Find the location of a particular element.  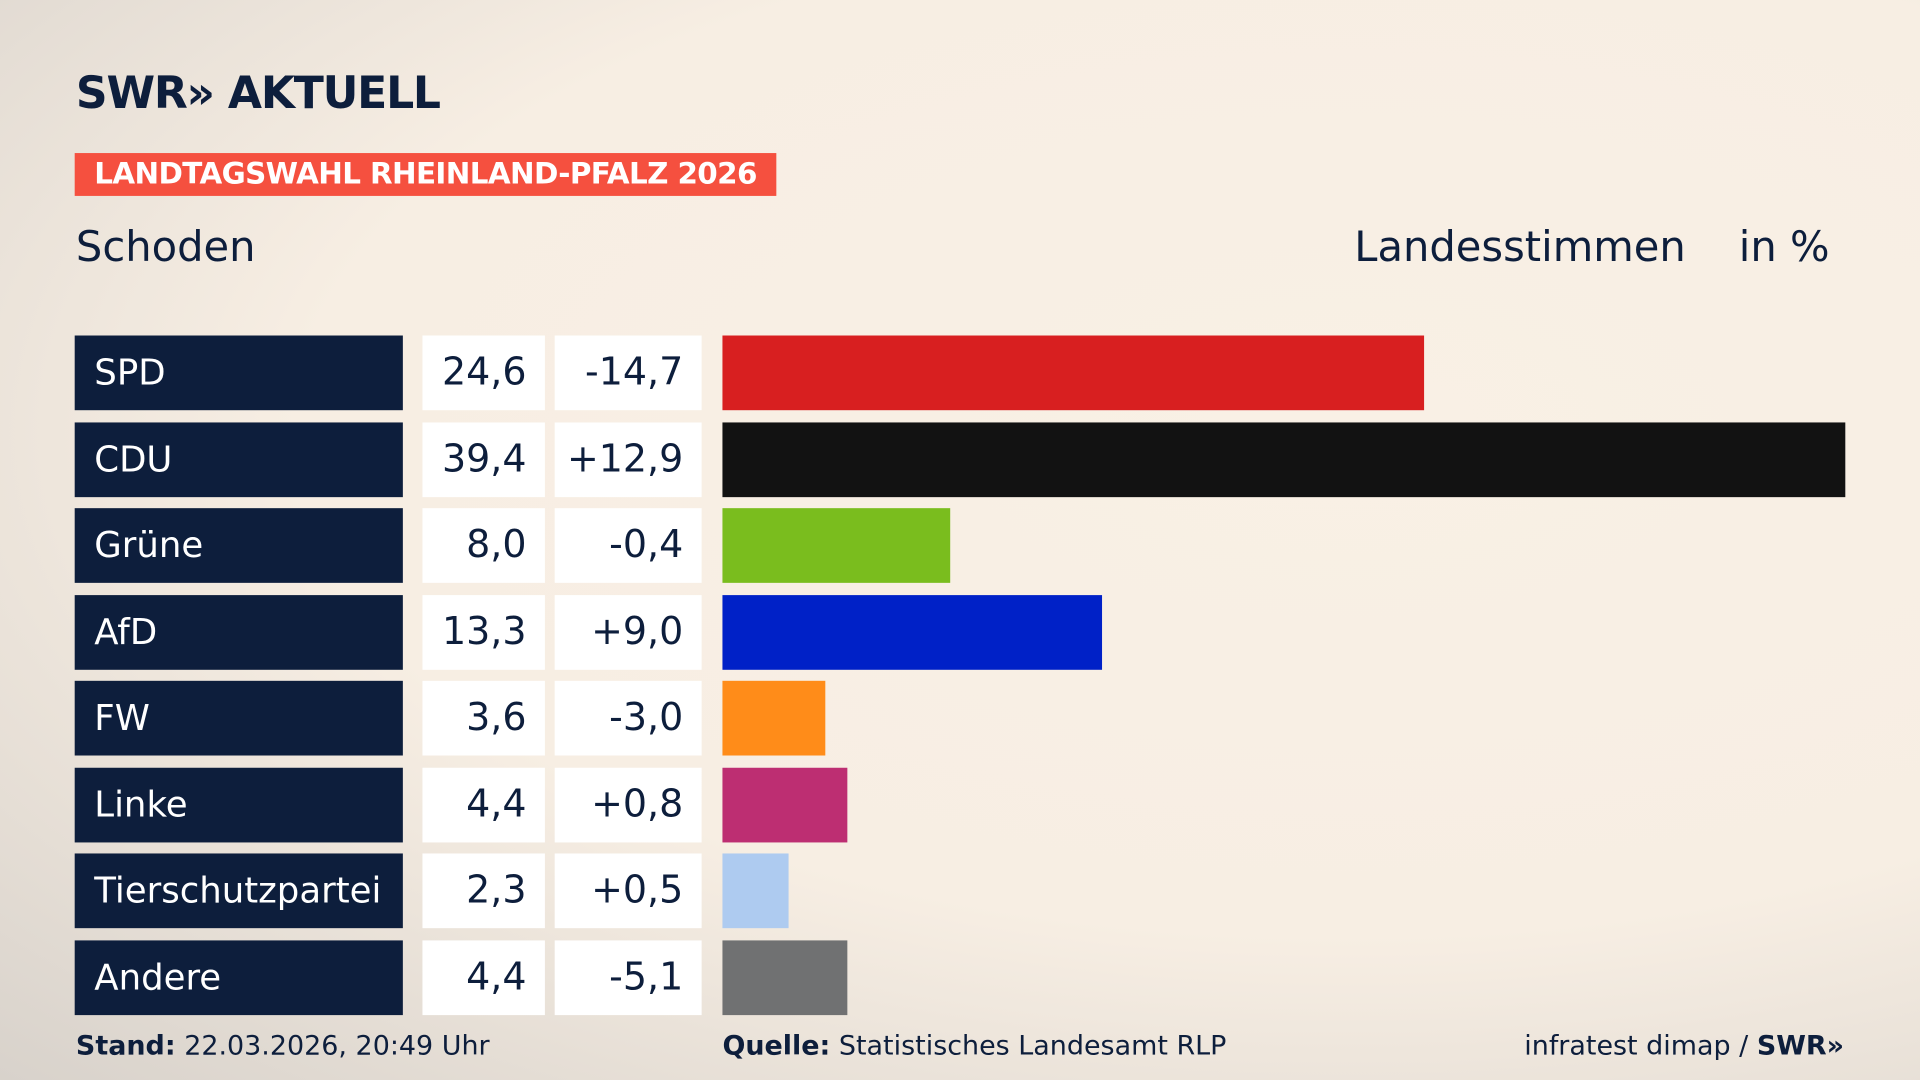

party-name: SPD is located at coordinates (238, 373).